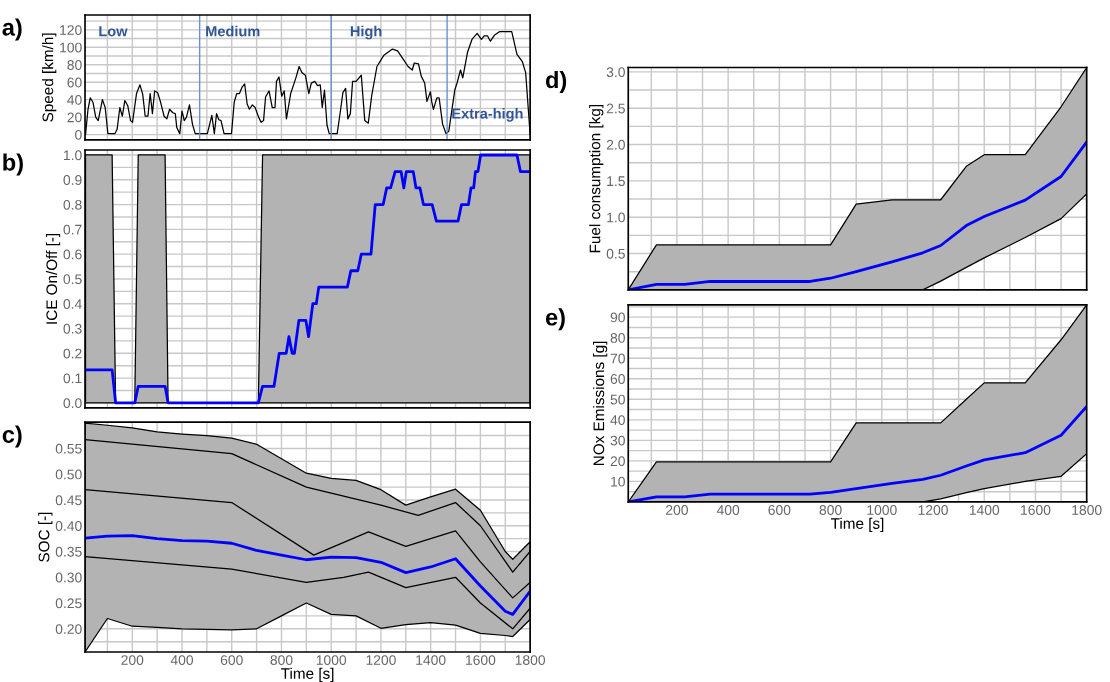 This screenshot has width=1110, height=682. Describe the element at coordinates (68, 603) in the screenshot. I see `y-tick-label: 0.25` at that location.